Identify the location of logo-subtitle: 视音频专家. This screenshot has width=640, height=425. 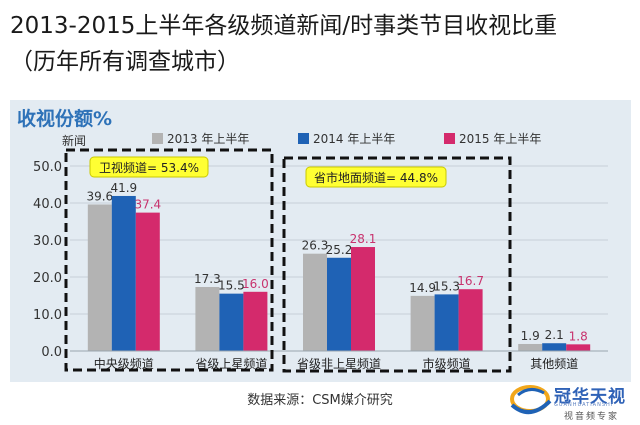
(592, 417).